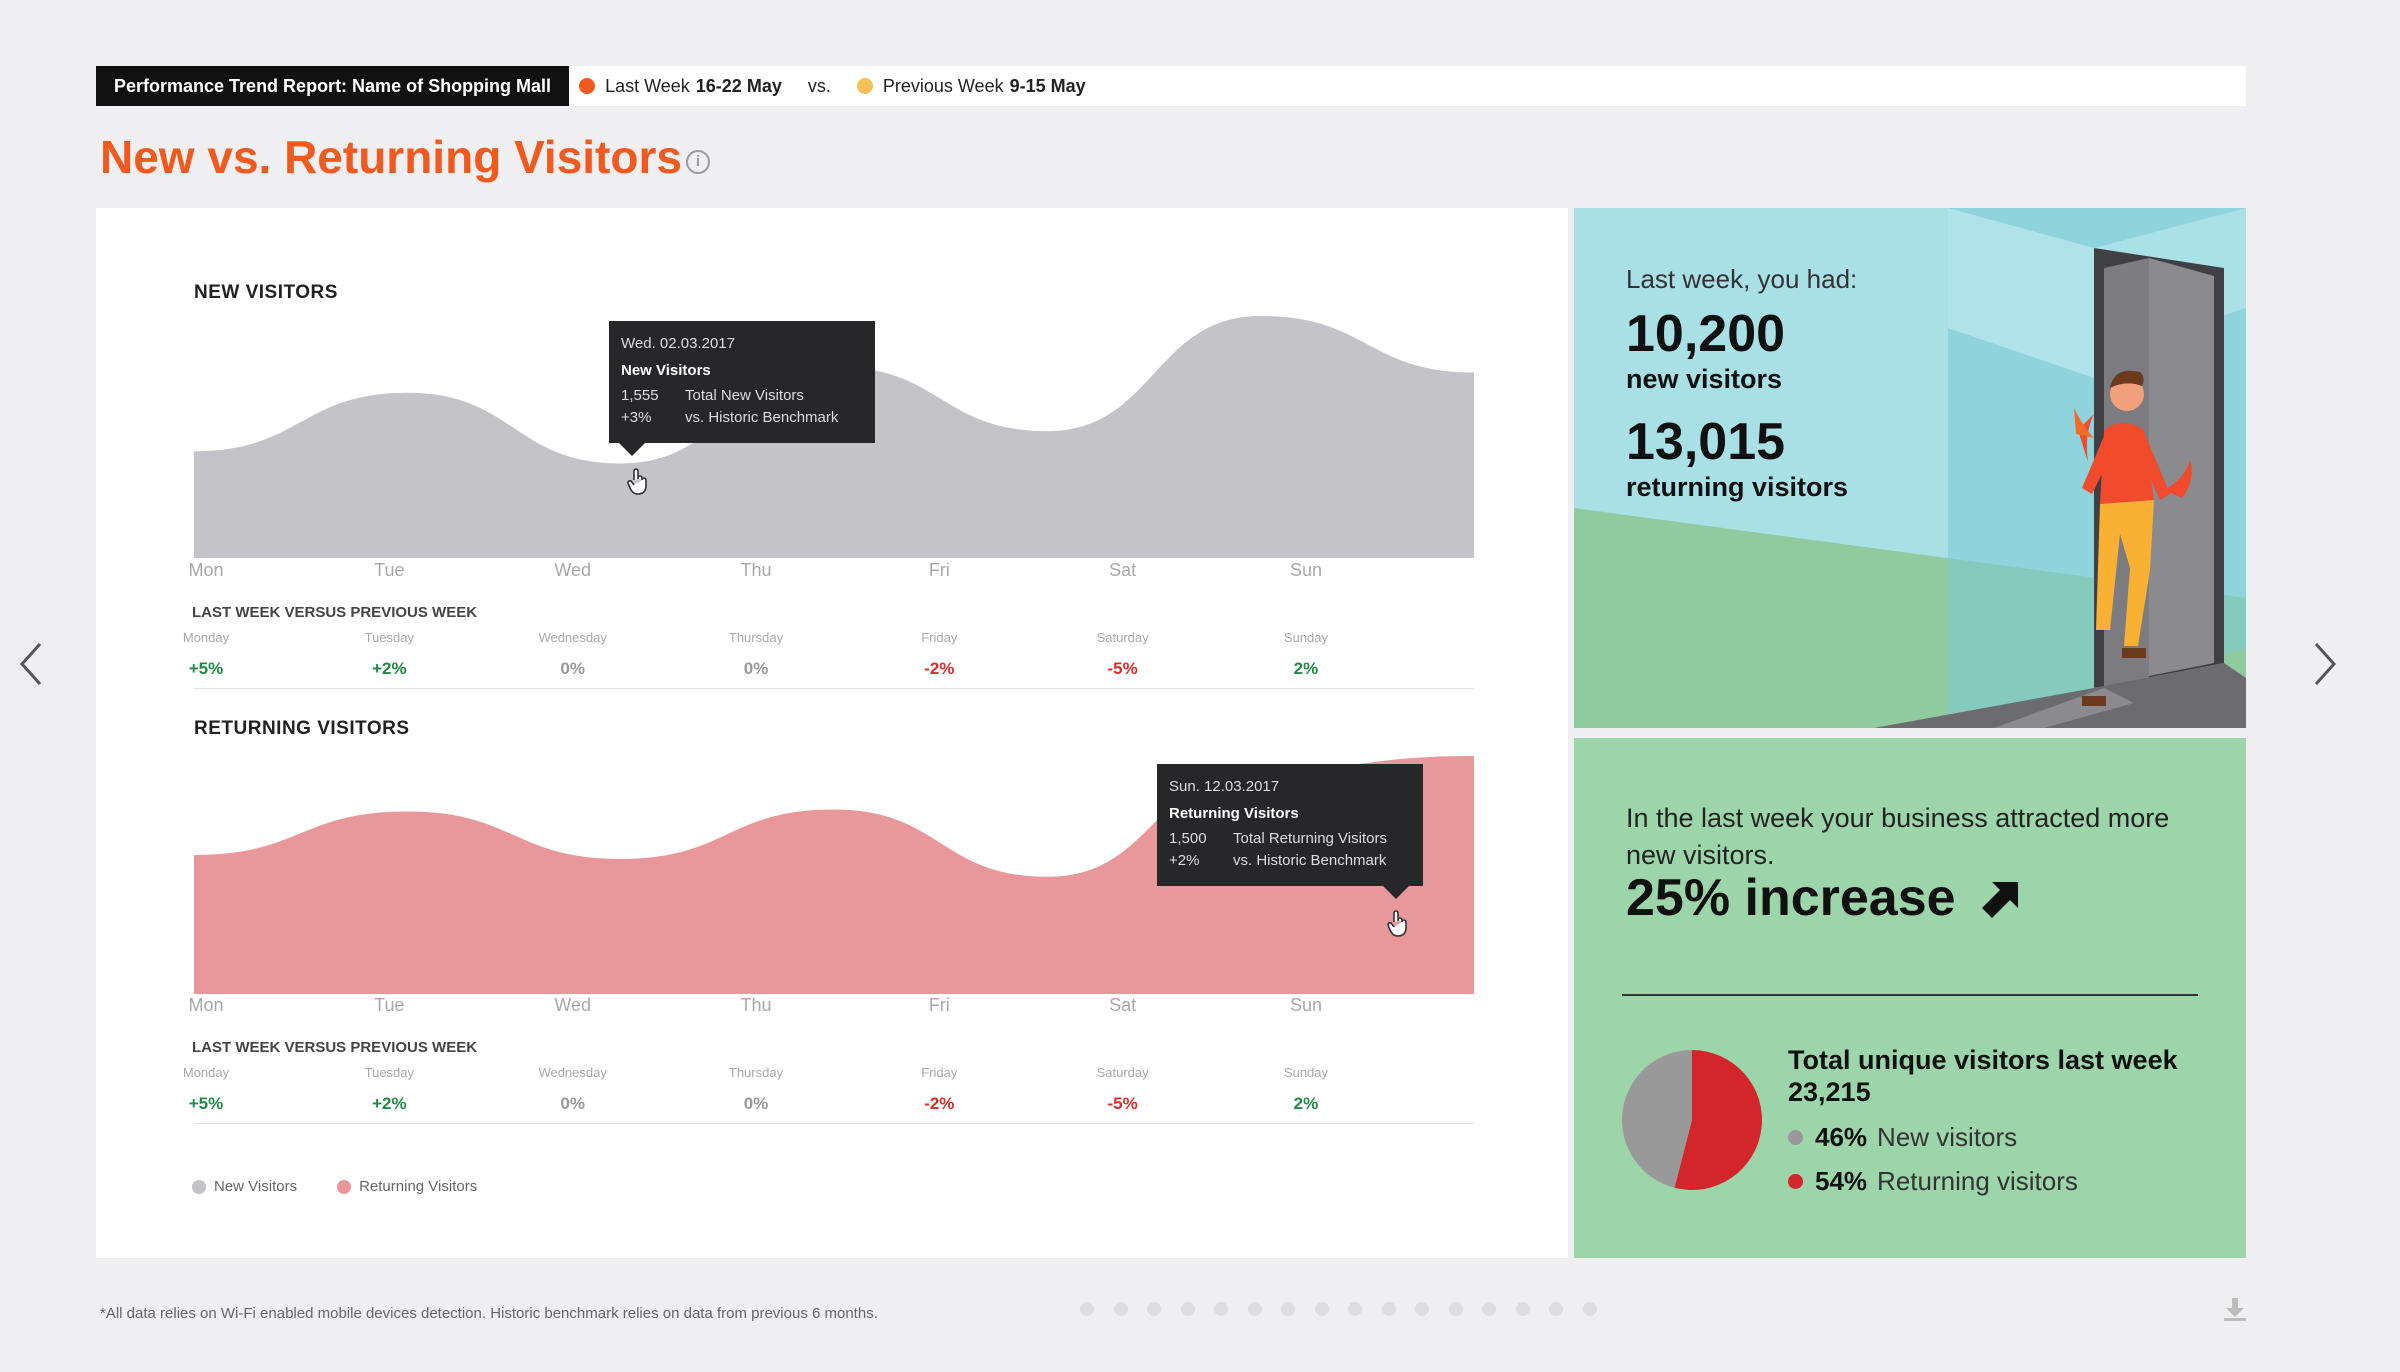  What do you see at coordinates (1795, 1137) in the screenshot?
I see `new-visitors-dot-icon` at bounding box center [1795, 1137].